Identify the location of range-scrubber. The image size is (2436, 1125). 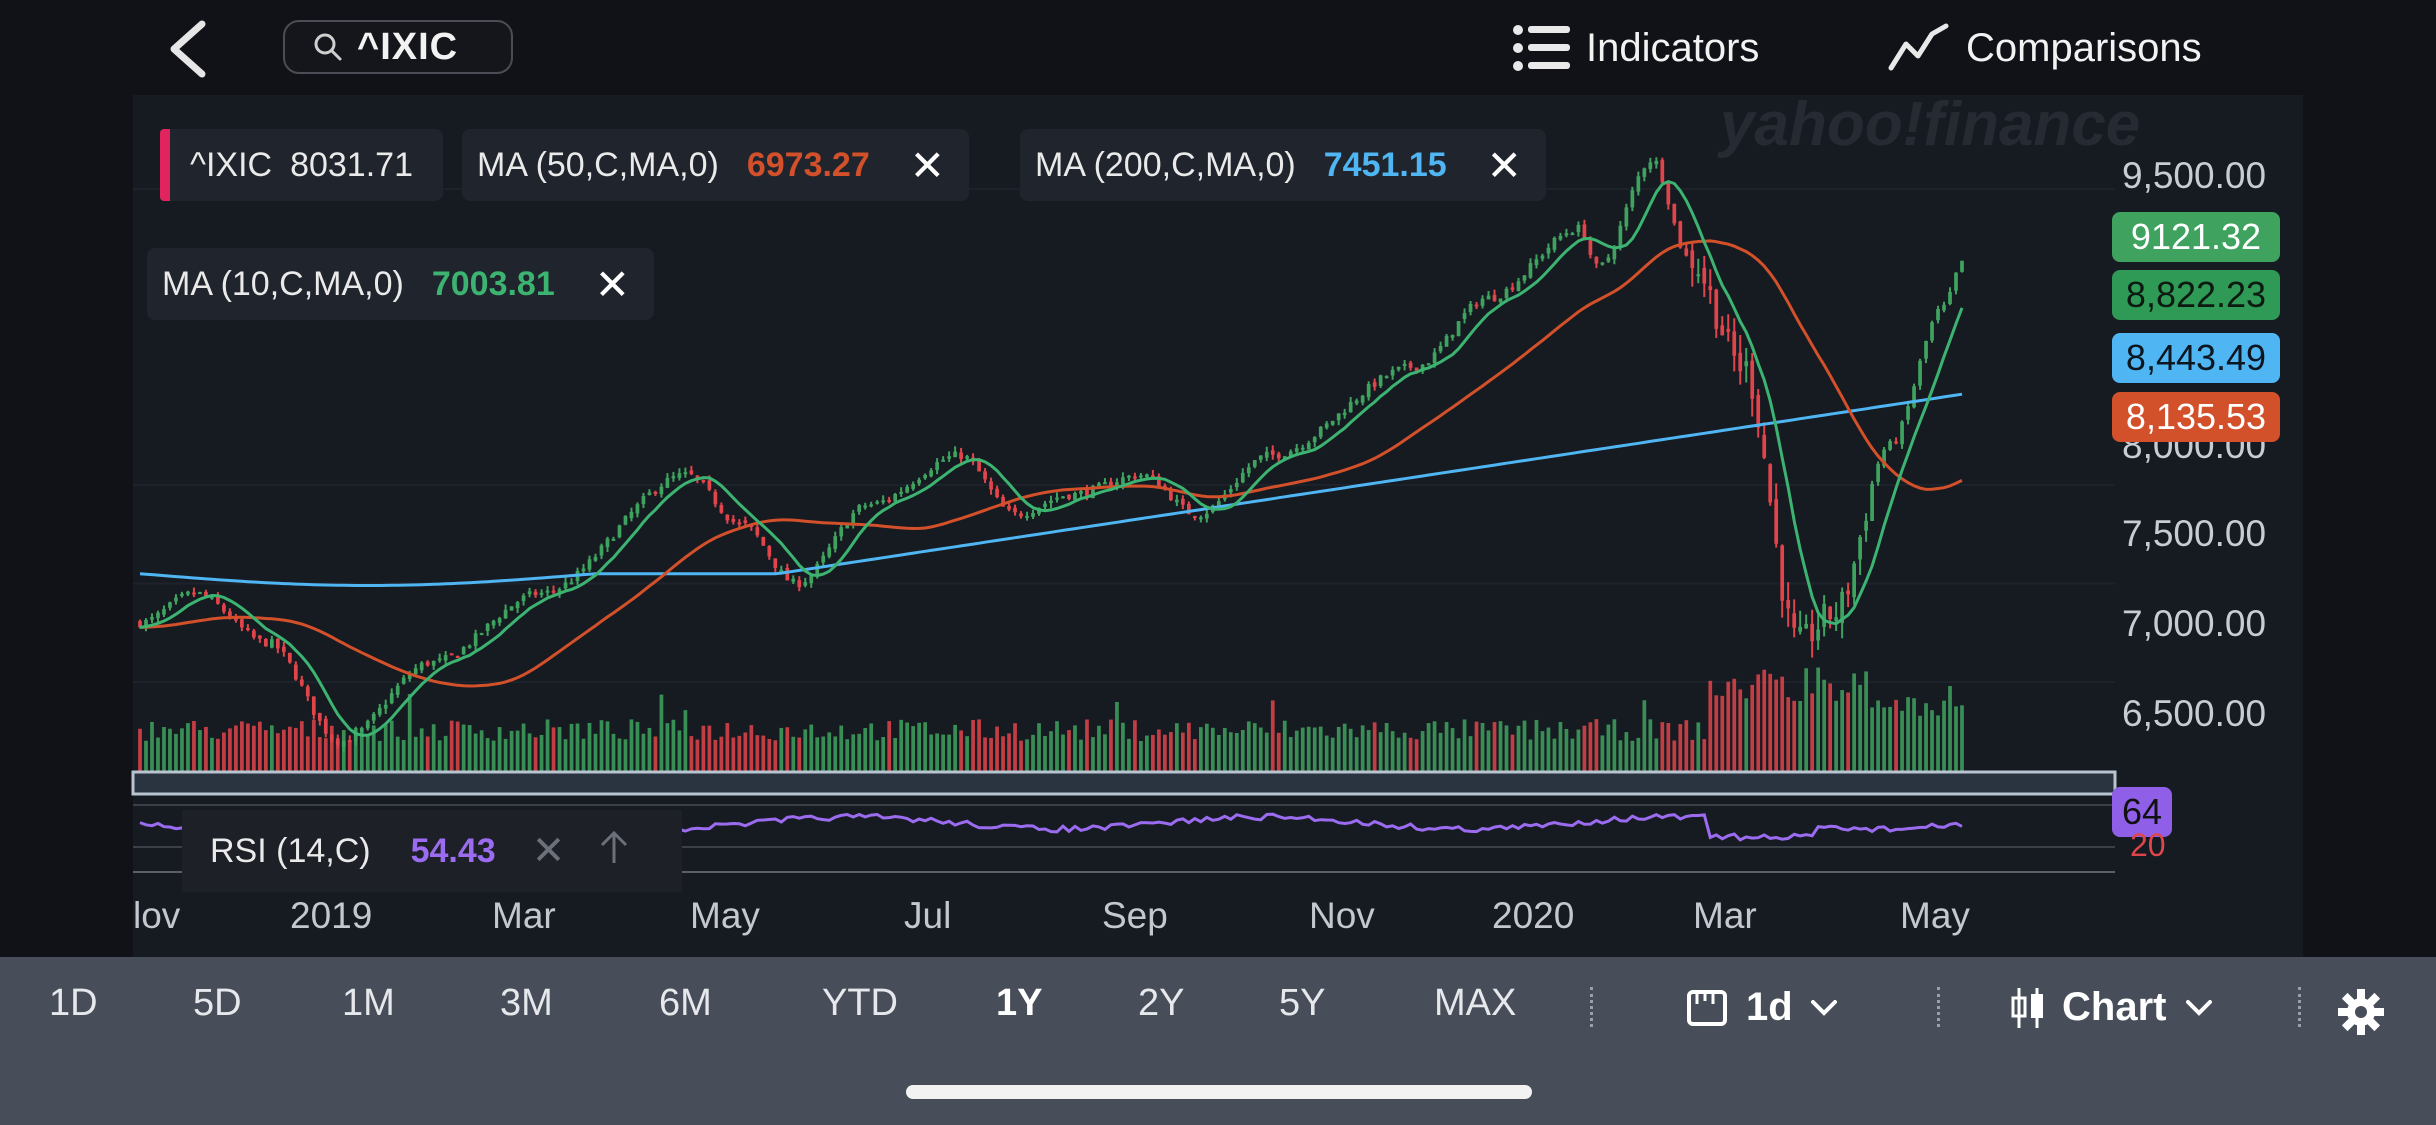
(1124, 783).